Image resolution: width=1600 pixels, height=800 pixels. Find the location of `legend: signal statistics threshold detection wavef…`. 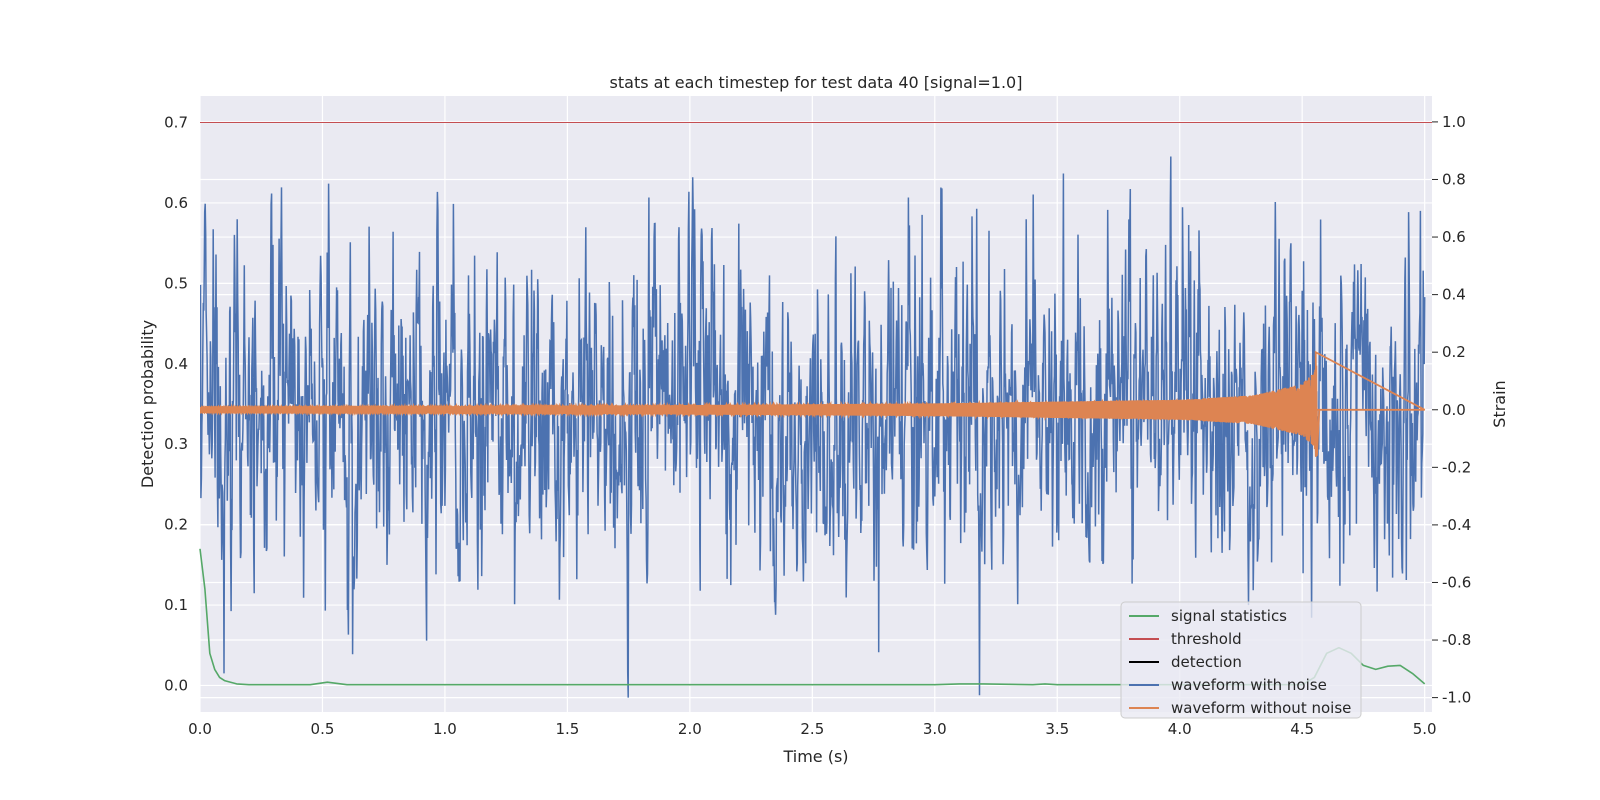

legend: signal statistics threshold detection wavef… is located at coordinates (1241, 660).